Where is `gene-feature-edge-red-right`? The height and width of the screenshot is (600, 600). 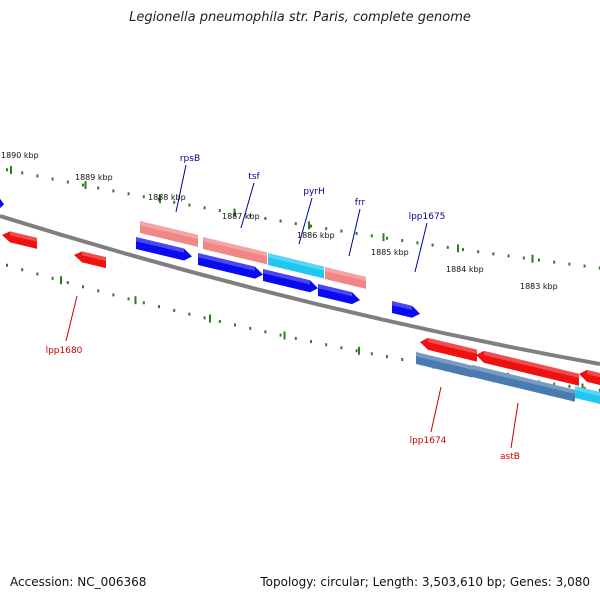 gene-feature-edge-red-right is located at coordinates (589, 377).